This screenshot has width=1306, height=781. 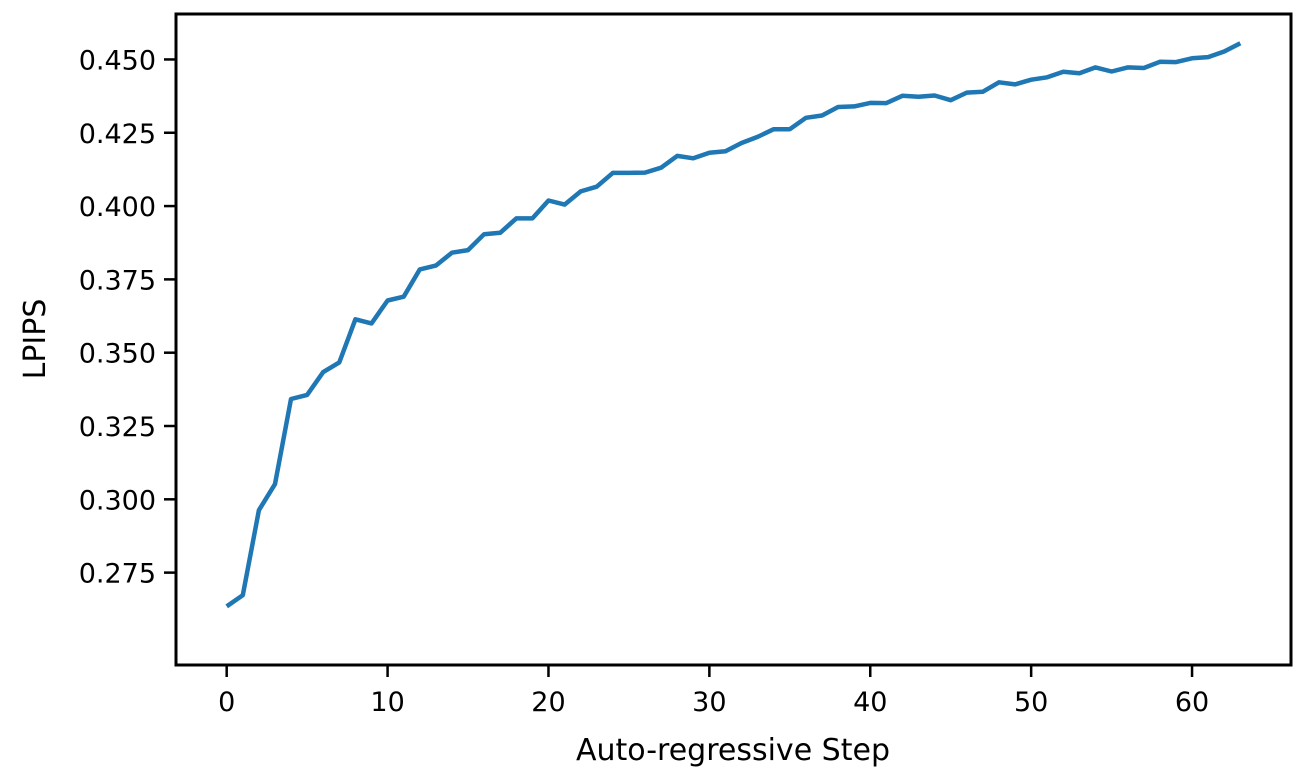 What do you see at coordinates (387, 702) in the screenshot?
I see `x-tick-label: 10` at bounding box center [387, 702].